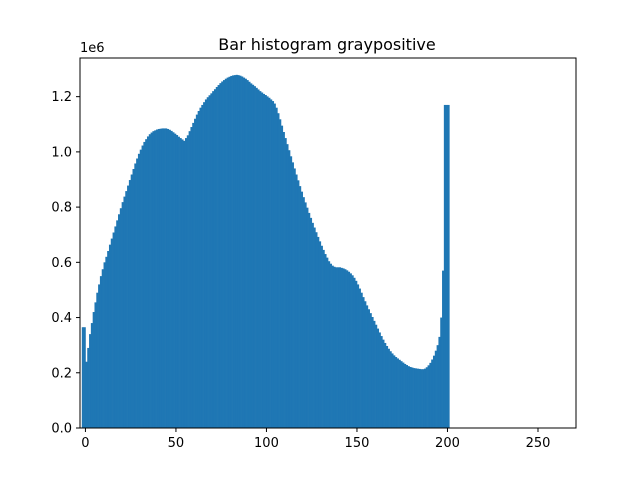  What do you see at coordinates (61, 373) in the screenshot?
I see `y-tick-label: 0.2` at bounding box center [61, 373].